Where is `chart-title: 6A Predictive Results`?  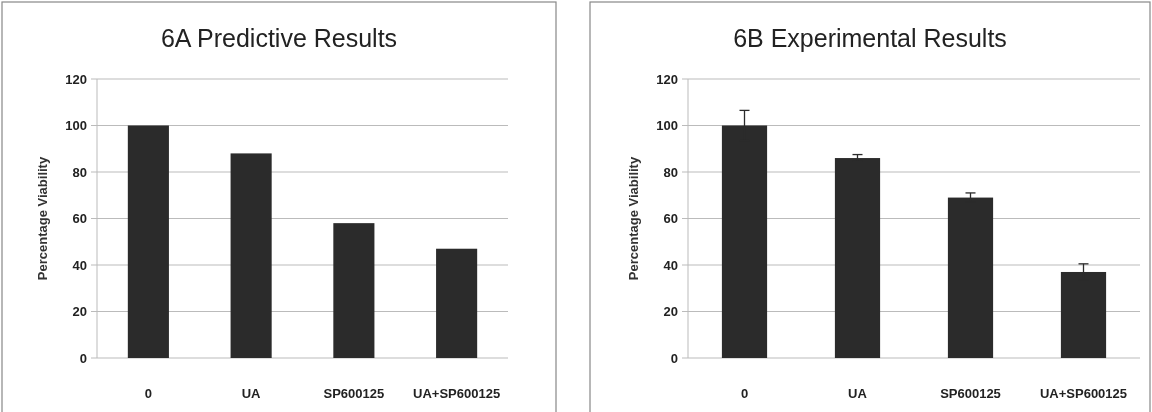 chart-title: 6A Predictive Results is located at coordinates (279, 38).